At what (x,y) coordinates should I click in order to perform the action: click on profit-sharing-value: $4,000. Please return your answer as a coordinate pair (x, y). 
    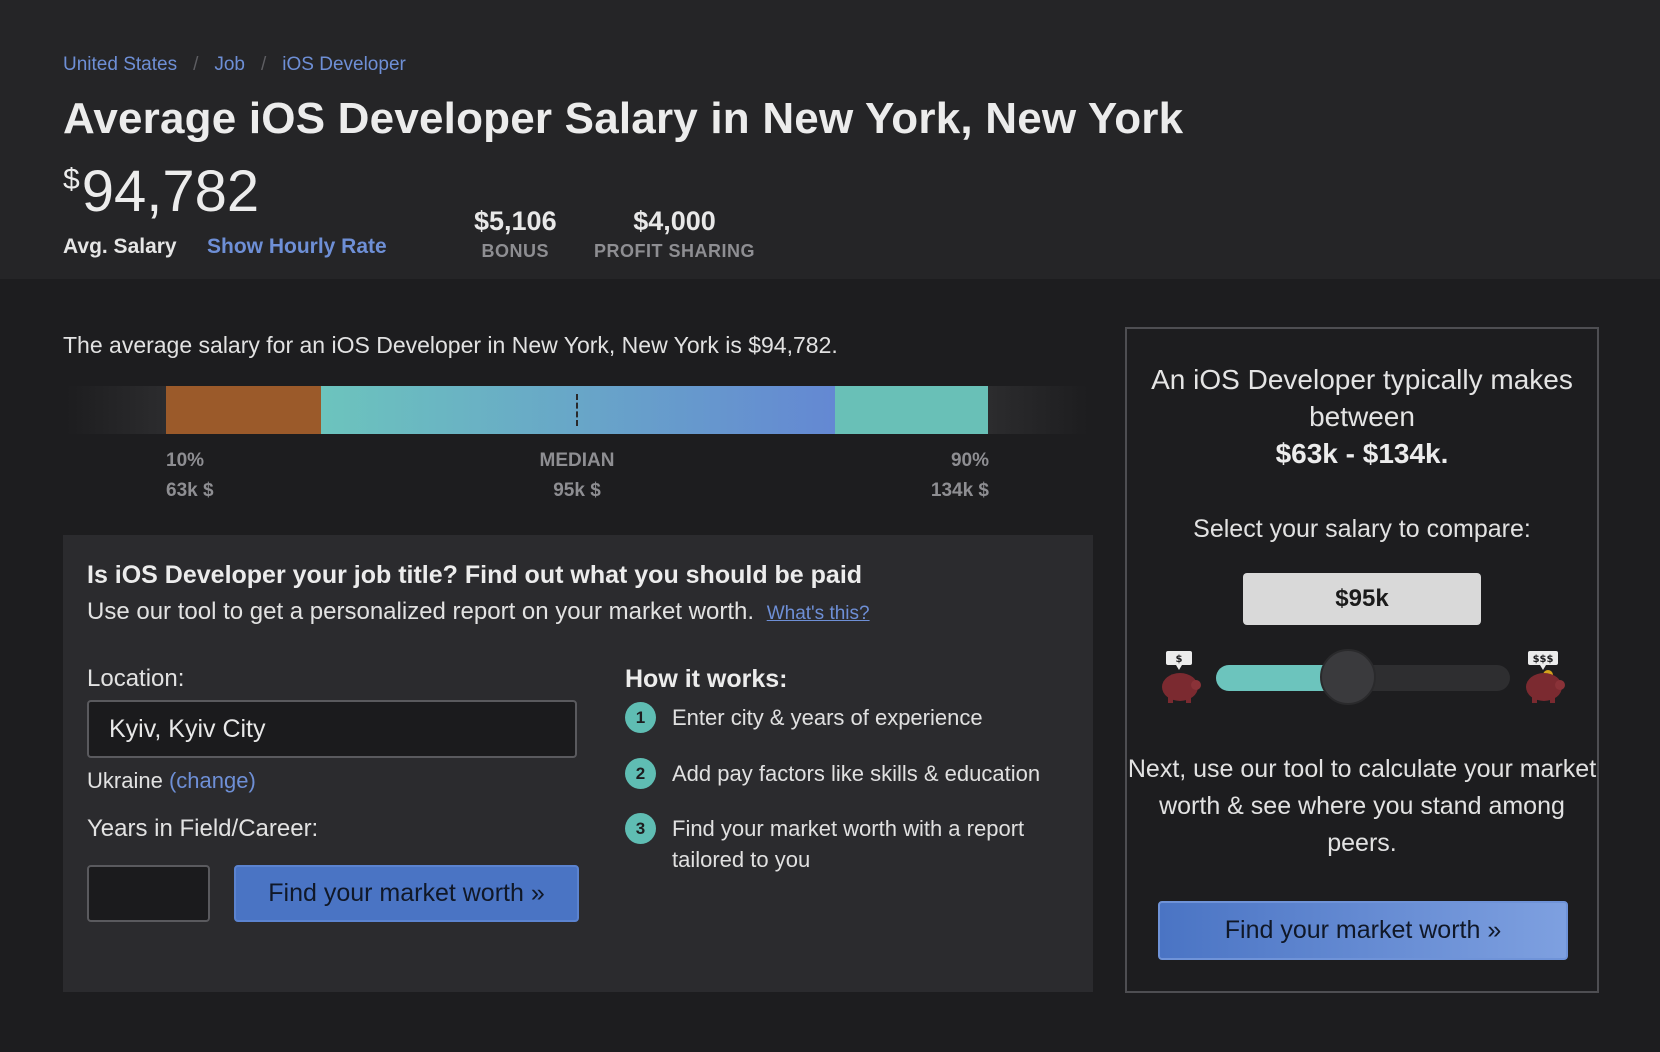
    Looking at the image, I should click on (674, 221).